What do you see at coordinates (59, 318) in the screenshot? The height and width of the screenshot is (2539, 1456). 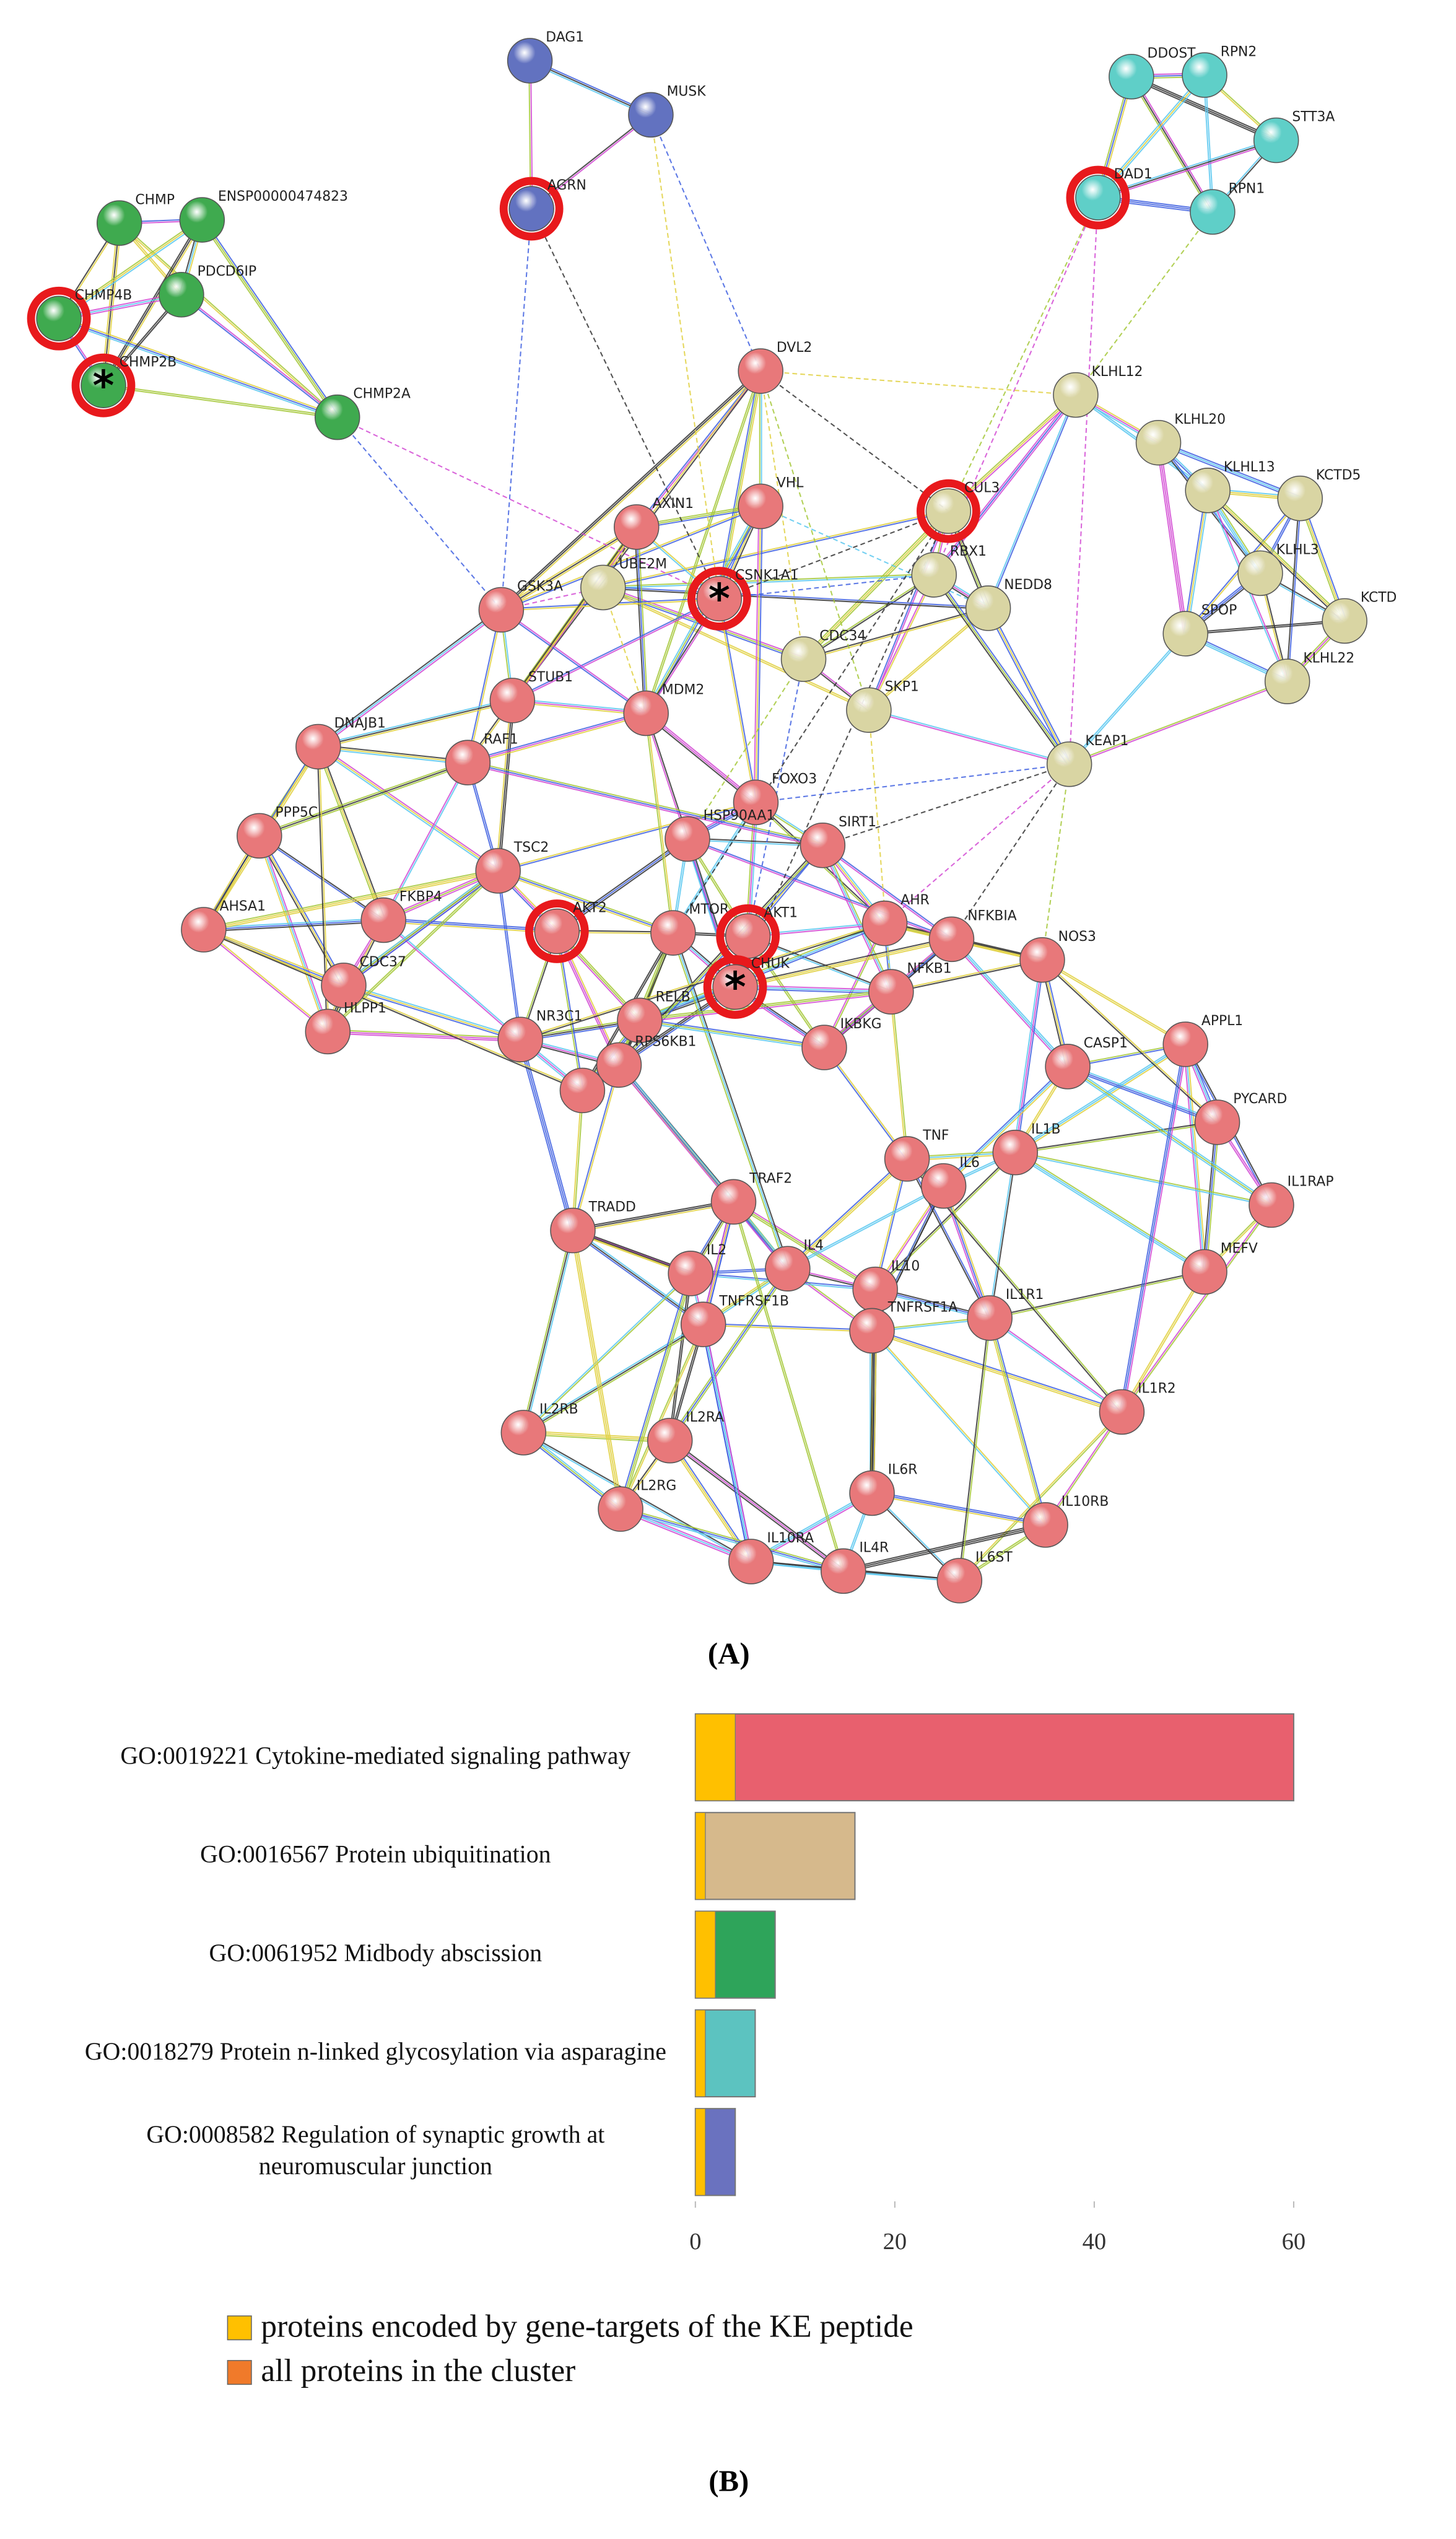 I see `highlight-ring` at bounding box center [59, 318].